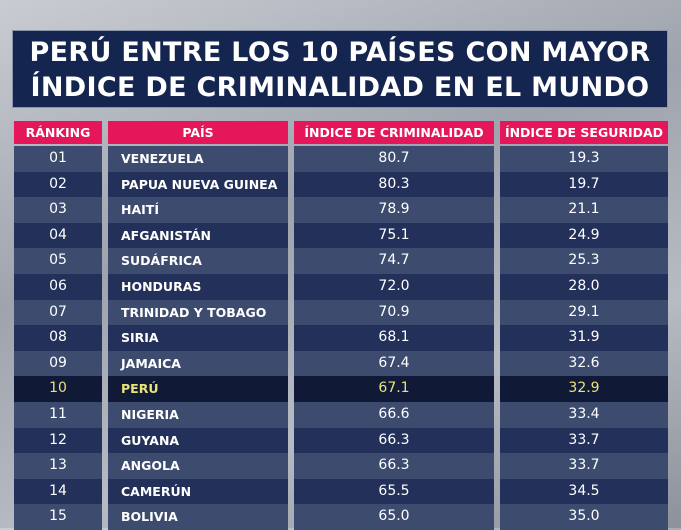 The width and height of the screenshot is (681, 530). What do you see at coordinates (58, 491) in the screenshot?
I see `ranking-cell: 14` at bounding box center [58, 491].